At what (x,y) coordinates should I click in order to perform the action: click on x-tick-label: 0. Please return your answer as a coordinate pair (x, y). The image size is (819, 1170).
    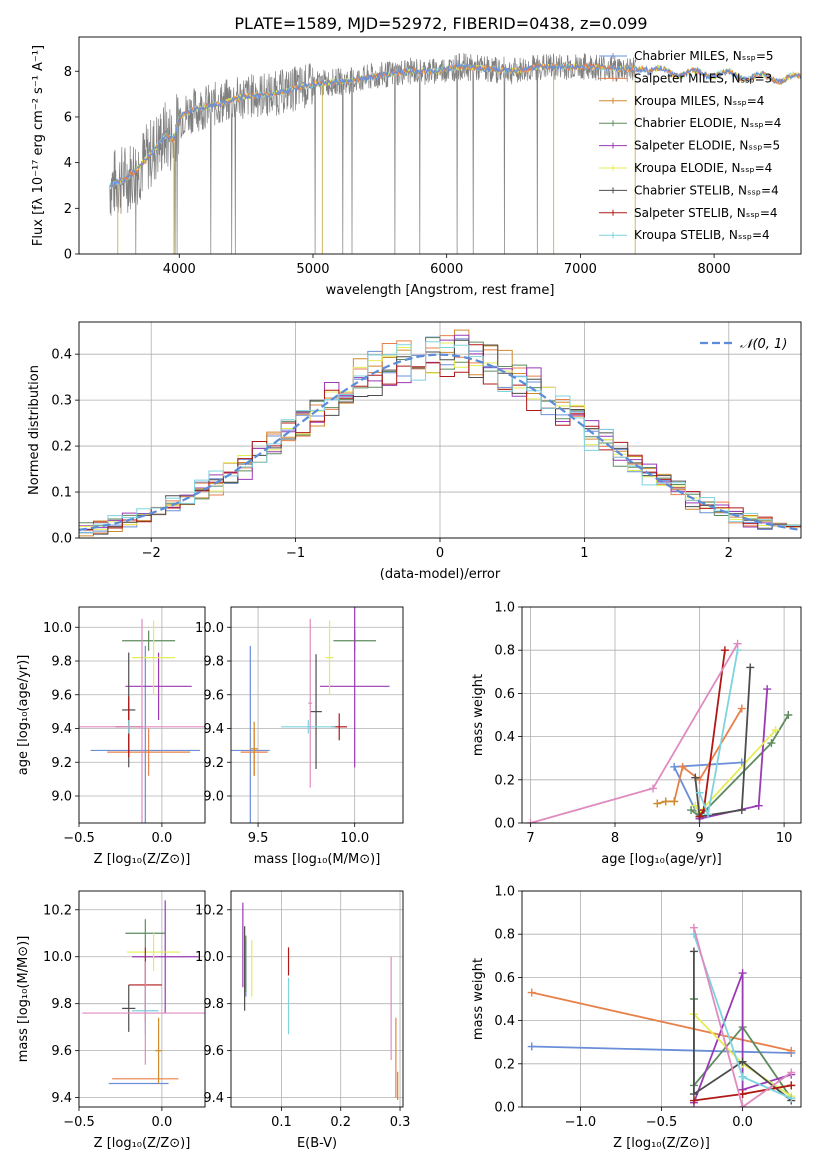
    Looking at the image, I should click on (440, 553).